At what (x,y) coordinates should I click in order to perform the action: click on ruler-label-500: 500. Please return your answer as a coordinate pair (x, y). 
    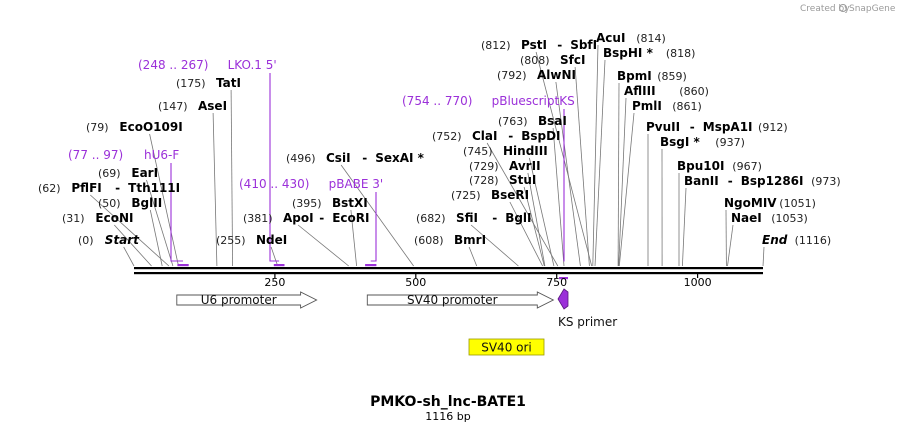
    Looking at the image, I should click on (415, 282).